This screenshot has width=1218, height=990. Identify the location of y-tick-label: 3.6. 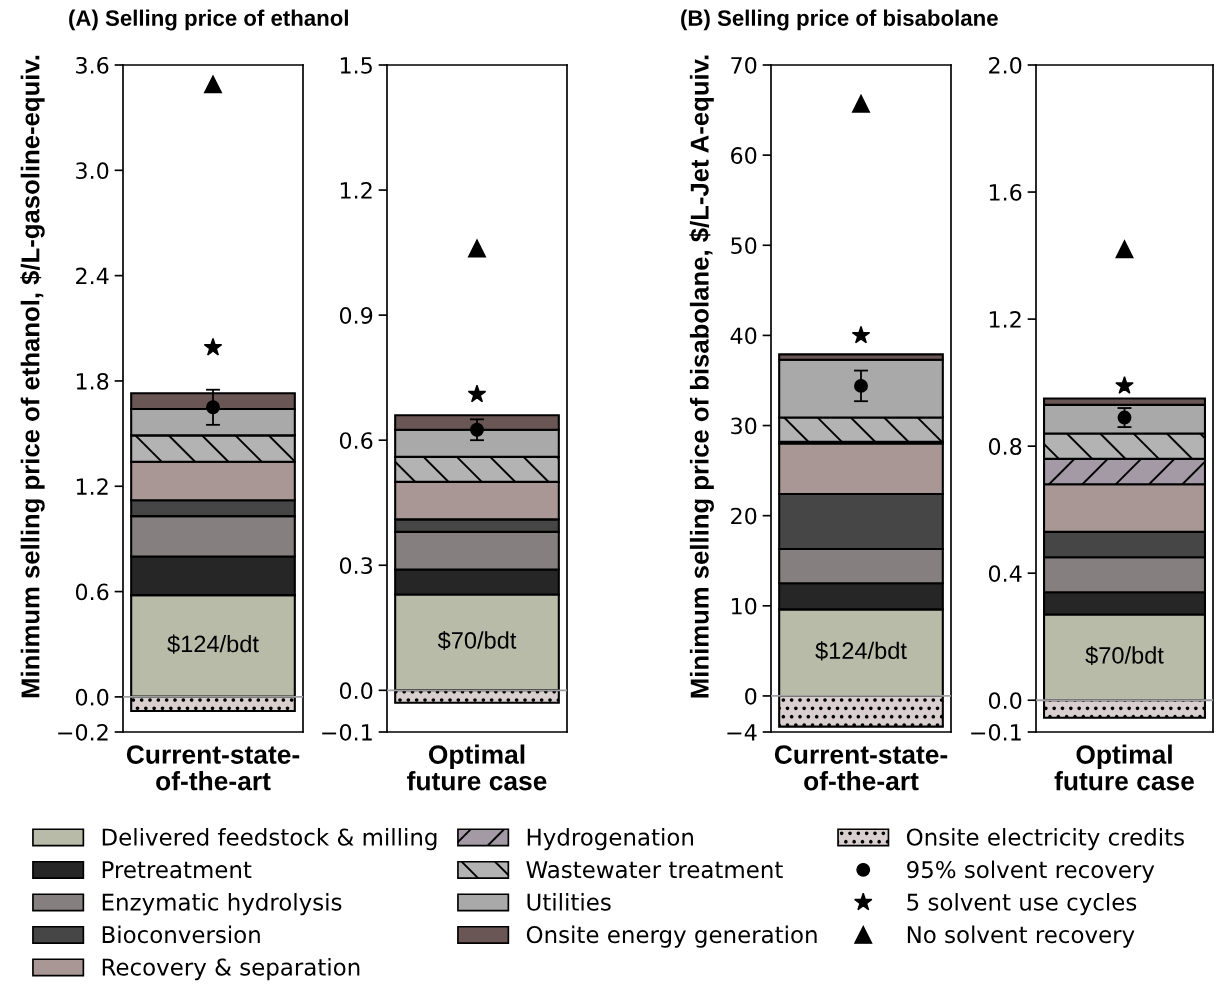
(92, 65).